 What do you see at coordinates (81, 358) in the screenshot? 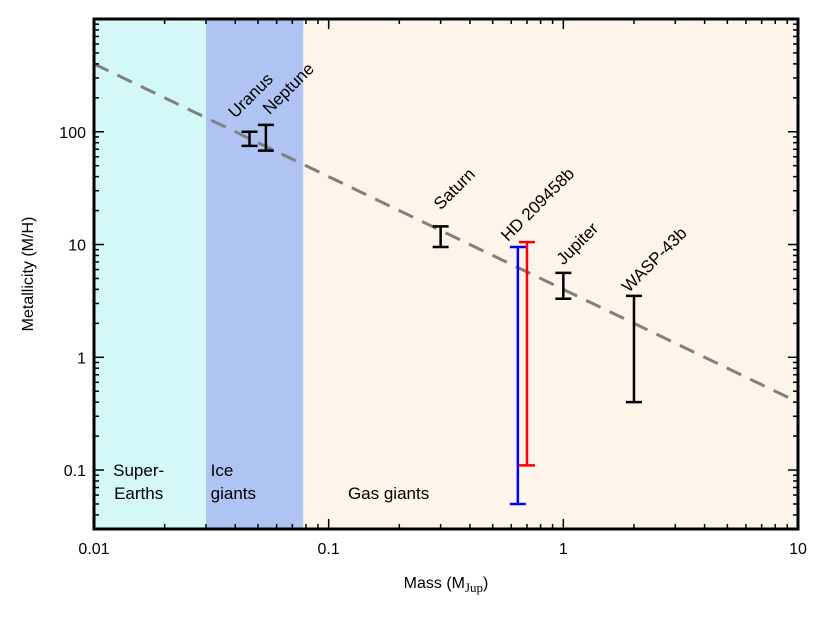
I see `y-tick-label: 1` at bounding box center [81, 358].